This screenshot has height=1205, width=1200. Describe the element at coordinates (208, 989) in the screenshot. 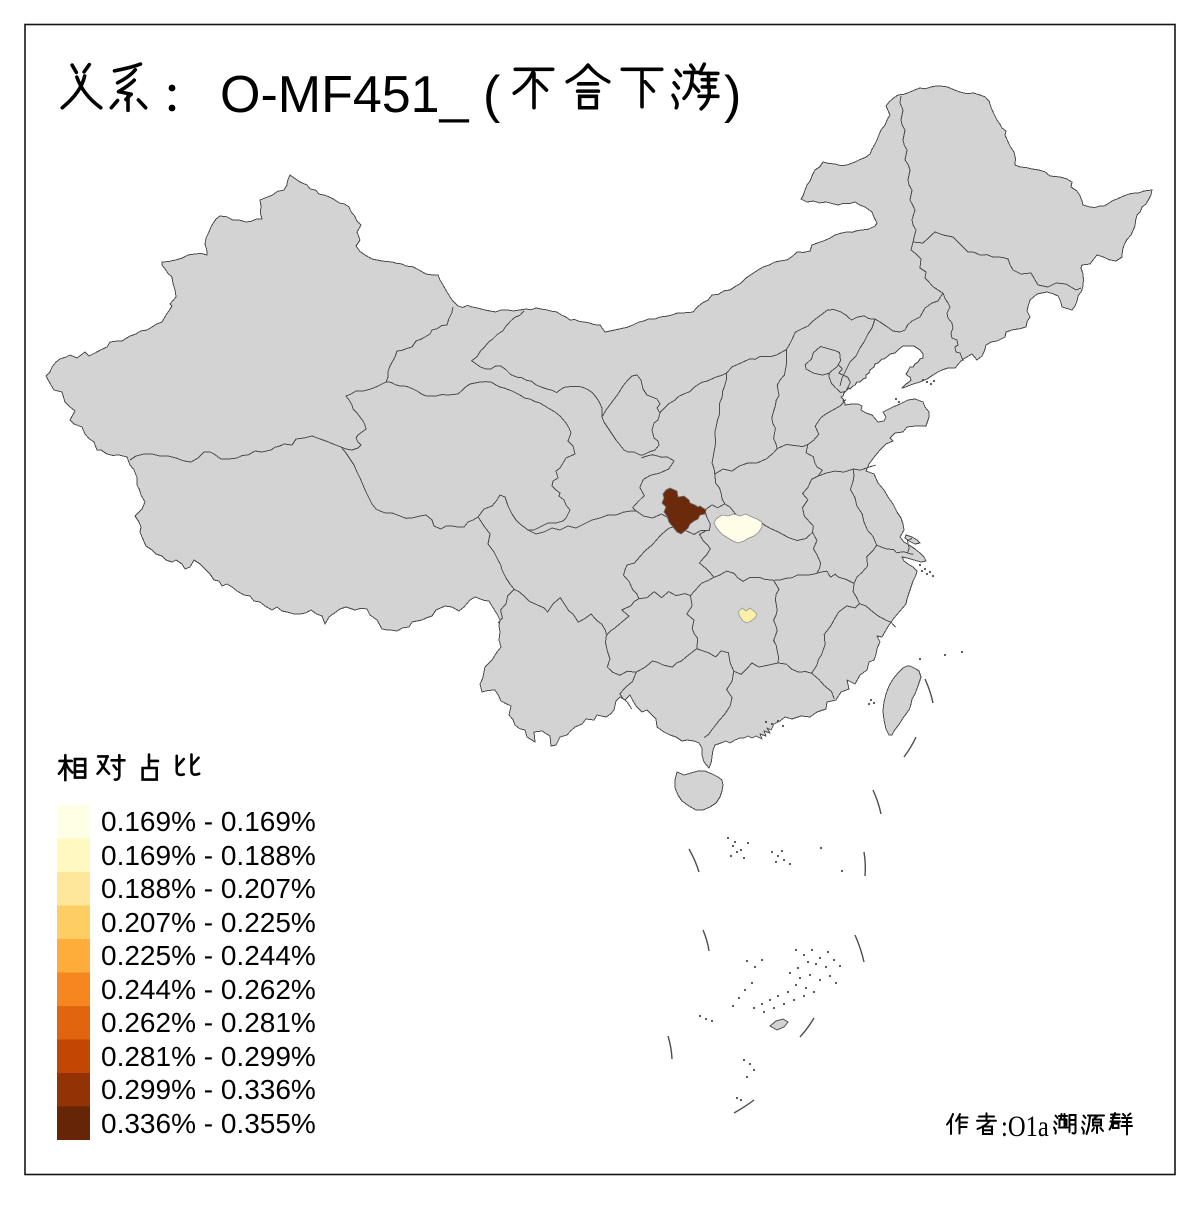

I see `svg-text: 0.244% - 0.262%` at that location.